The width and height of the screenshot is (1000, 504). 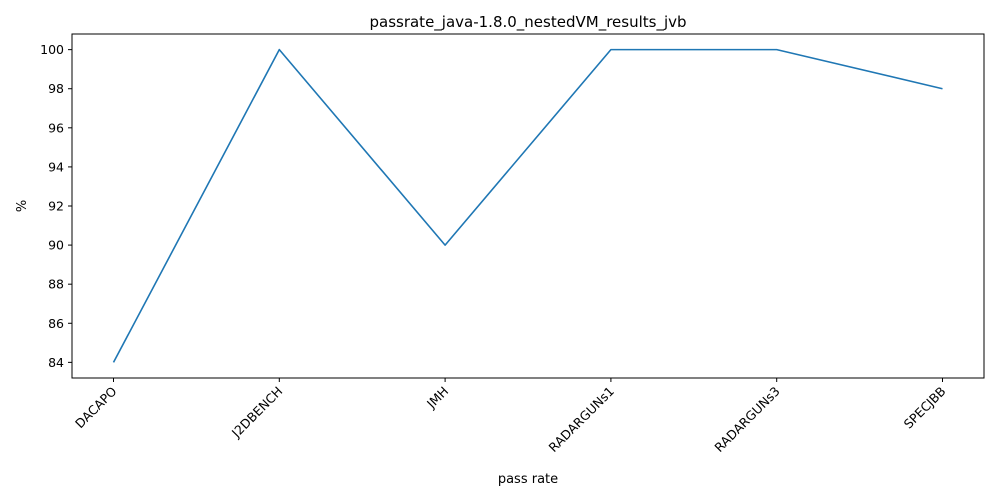 I want to click on y-tick-label: 86, so click(x=56, y=323).